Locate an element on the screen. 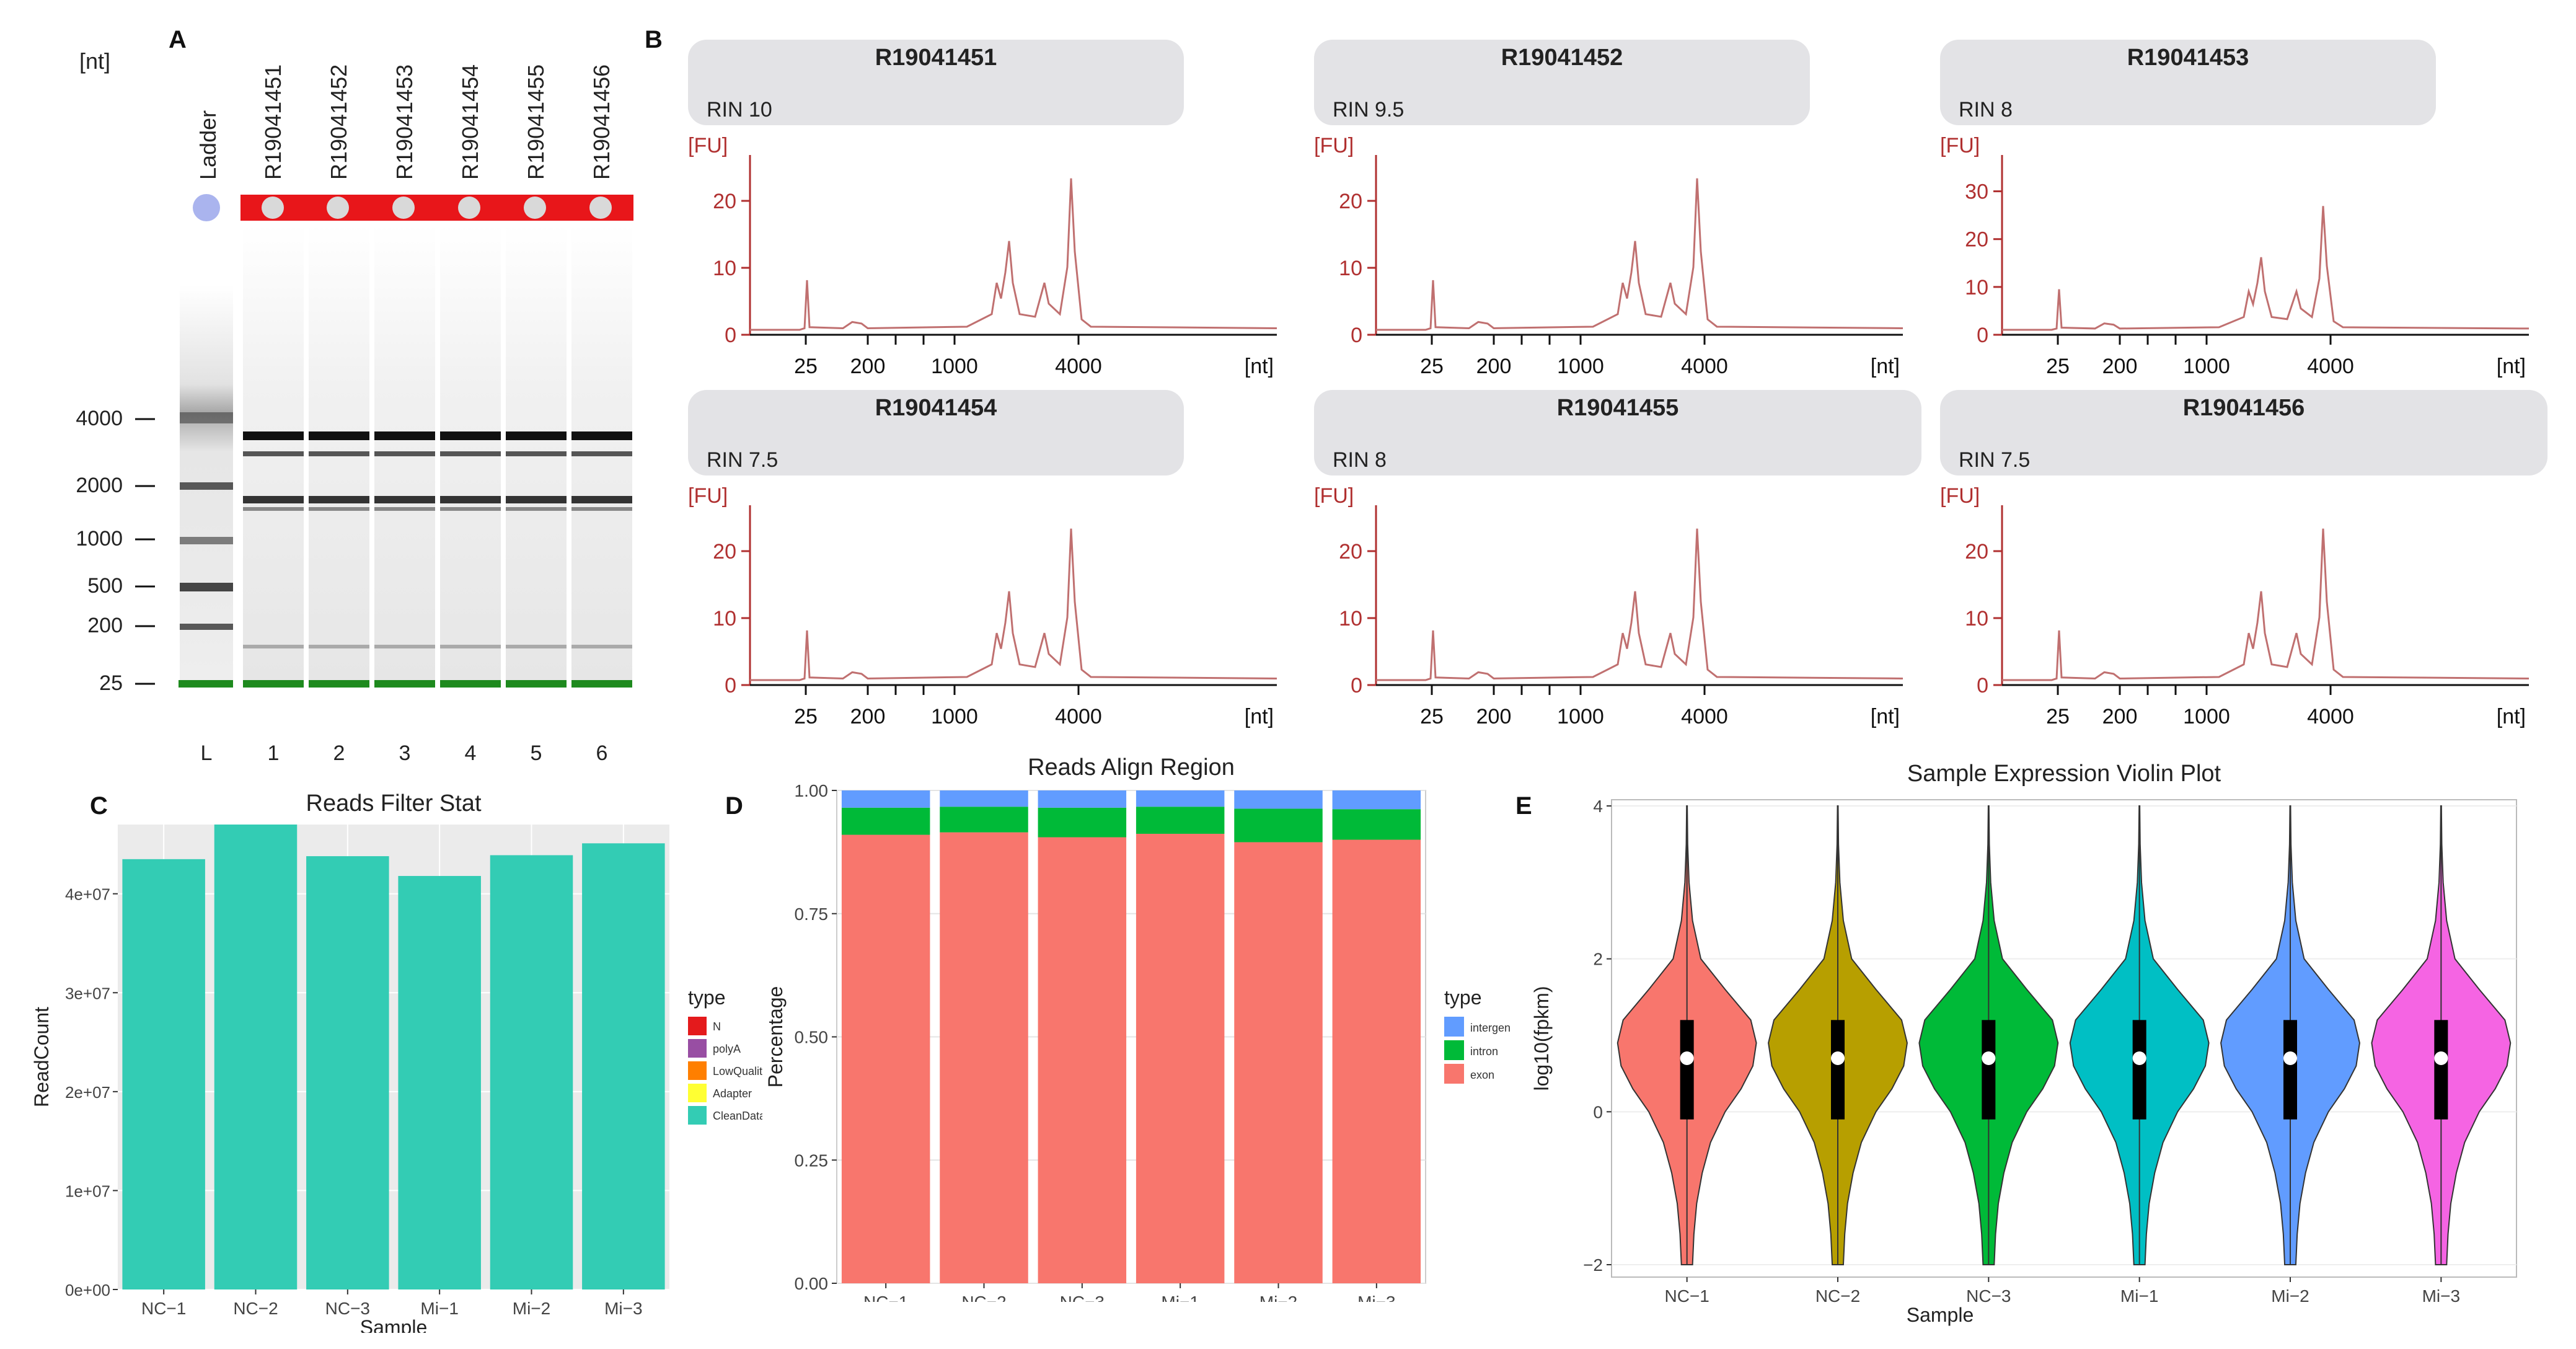 This screenshot has width=2576, height=1349. bar-intron-NC−2 is located at coordinates (984, 820).